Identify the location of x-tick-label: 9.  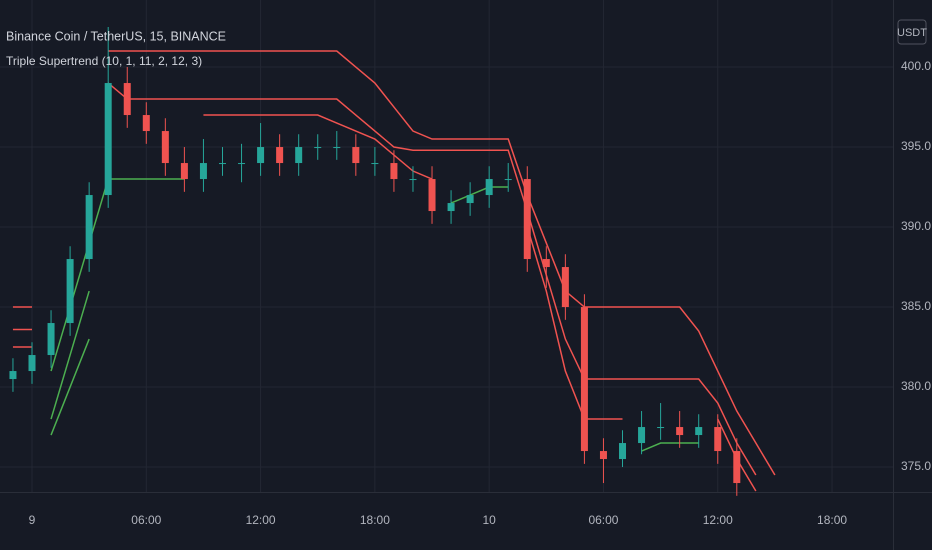
(32, 520).